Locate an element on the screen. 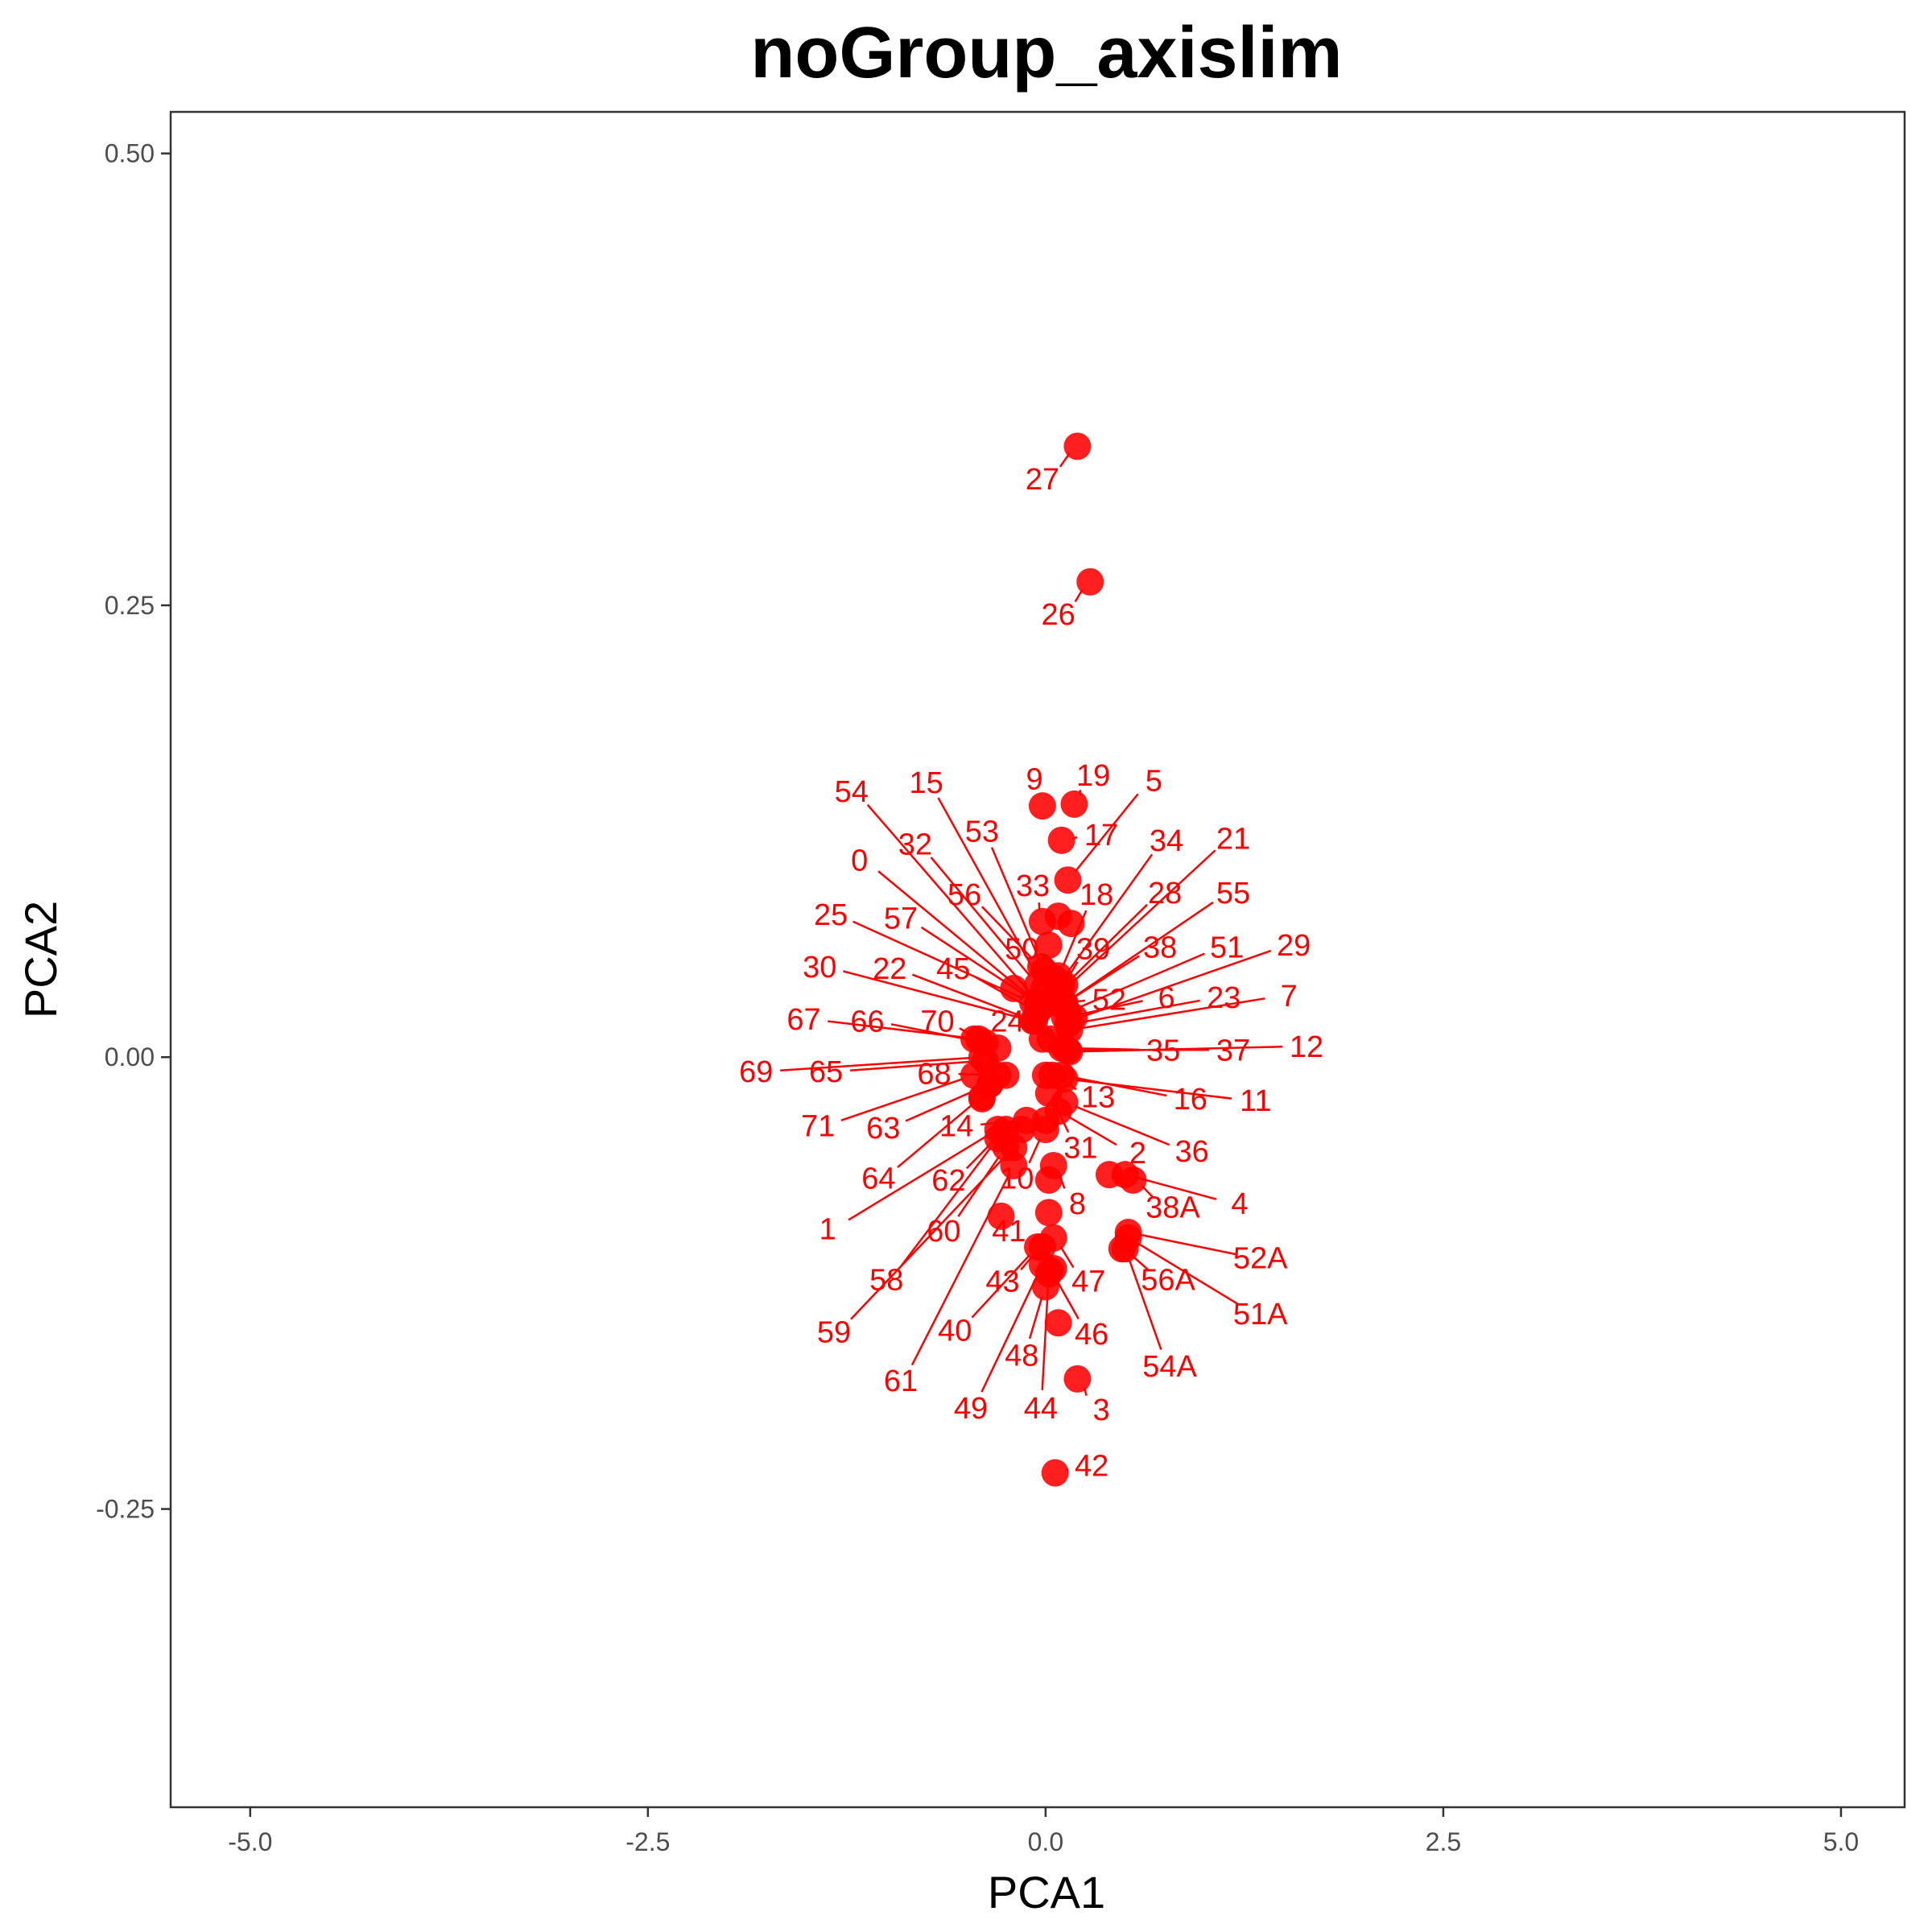  point-label-10: 10 is located at coordinates (1017, 1179).